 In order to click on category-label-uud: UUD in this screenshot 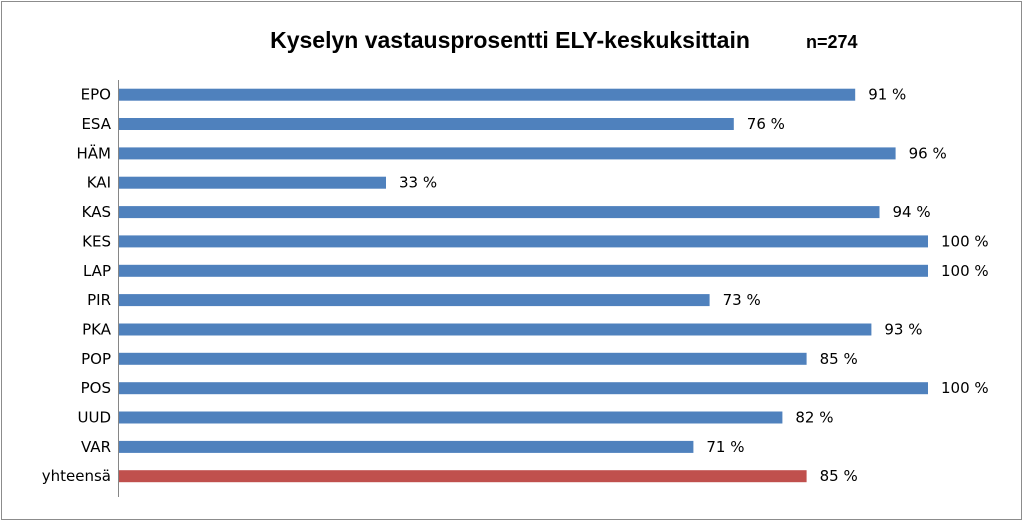, I will do `click(94, 418)`.